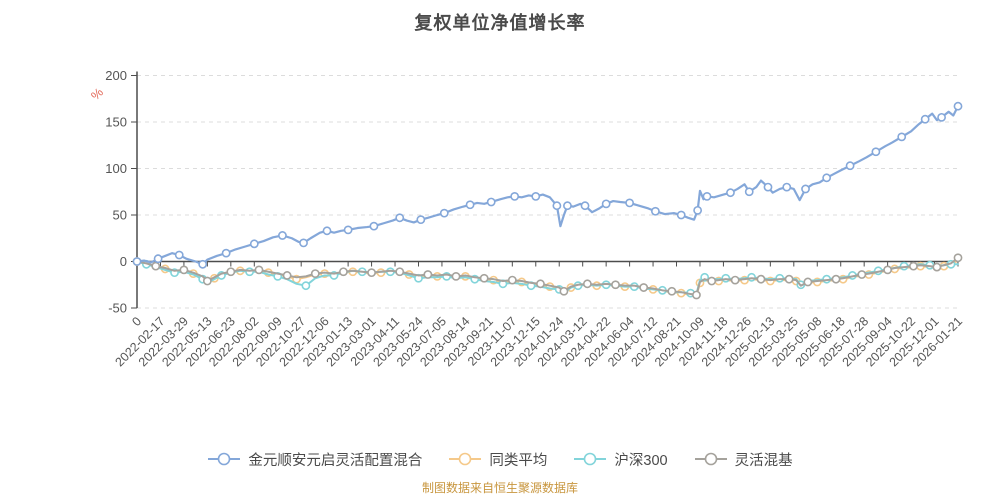 This screenshot has width=1000, height=500. What do you see at coordinates (499, 488) in the screenshot?
I see `data-source-note: 制图数据来自恒生聚源数据库` at bounding box center [499, 488].